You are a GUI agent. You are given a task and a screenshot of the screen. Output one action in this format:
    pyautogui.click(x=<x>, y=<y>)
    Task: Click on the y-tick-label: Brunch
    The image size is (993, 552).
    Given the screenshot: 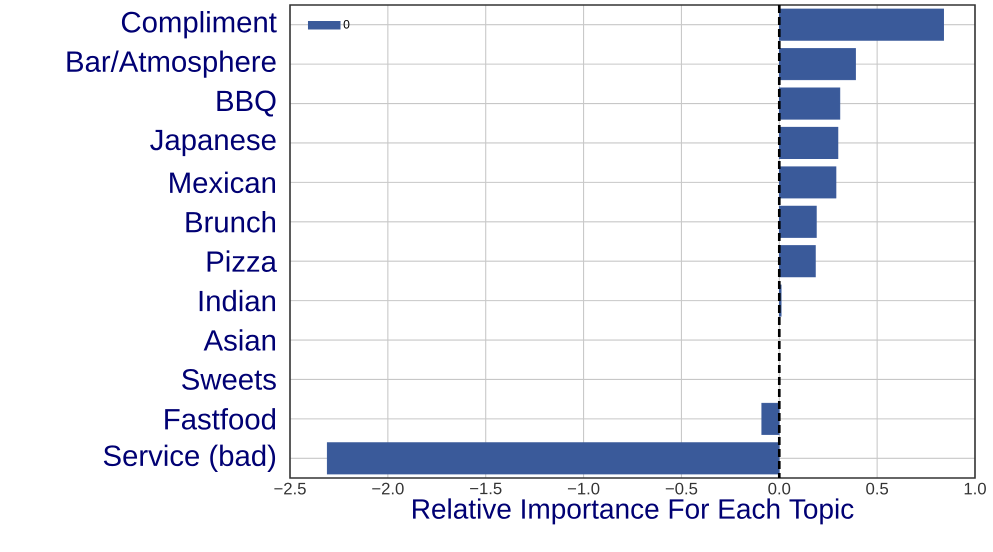 What is the action you would take?
    pyautogui.click(x=231, y=222)
    